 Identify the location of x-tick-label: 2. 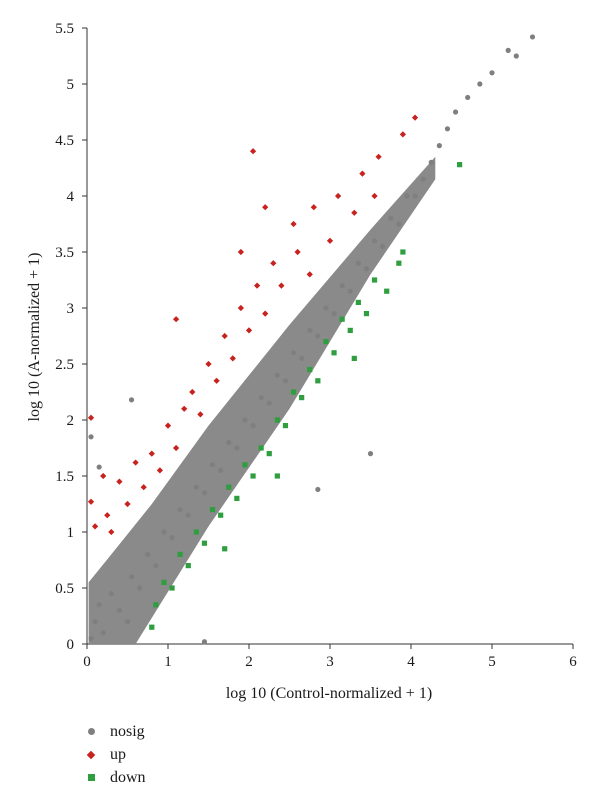
(249, 662).